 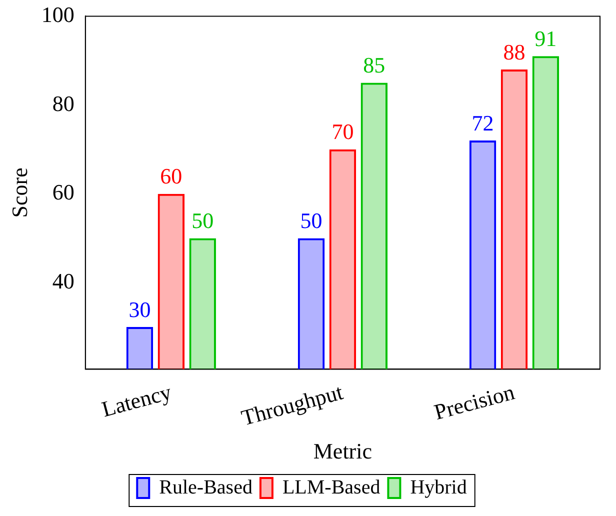 What do you see at coordinates (514, 51) in the screenshot?
I see `data-label: 88` at bounding box center [514, 51].